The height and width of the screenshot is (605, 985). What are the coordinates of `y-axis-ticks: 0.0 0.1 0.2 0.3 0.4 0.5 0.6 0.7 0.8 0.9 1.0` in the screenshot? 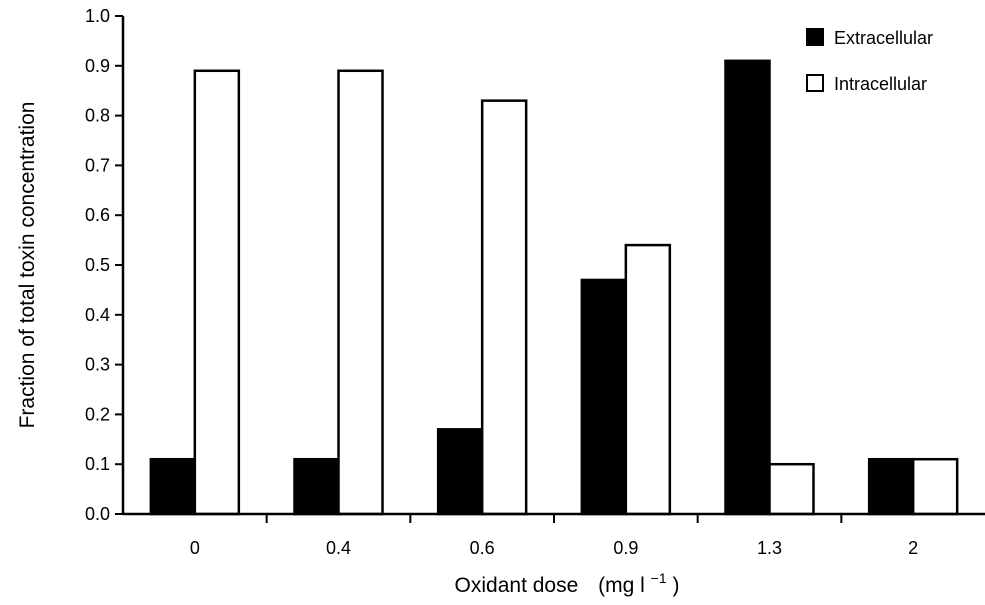 It's located at (104, 265).